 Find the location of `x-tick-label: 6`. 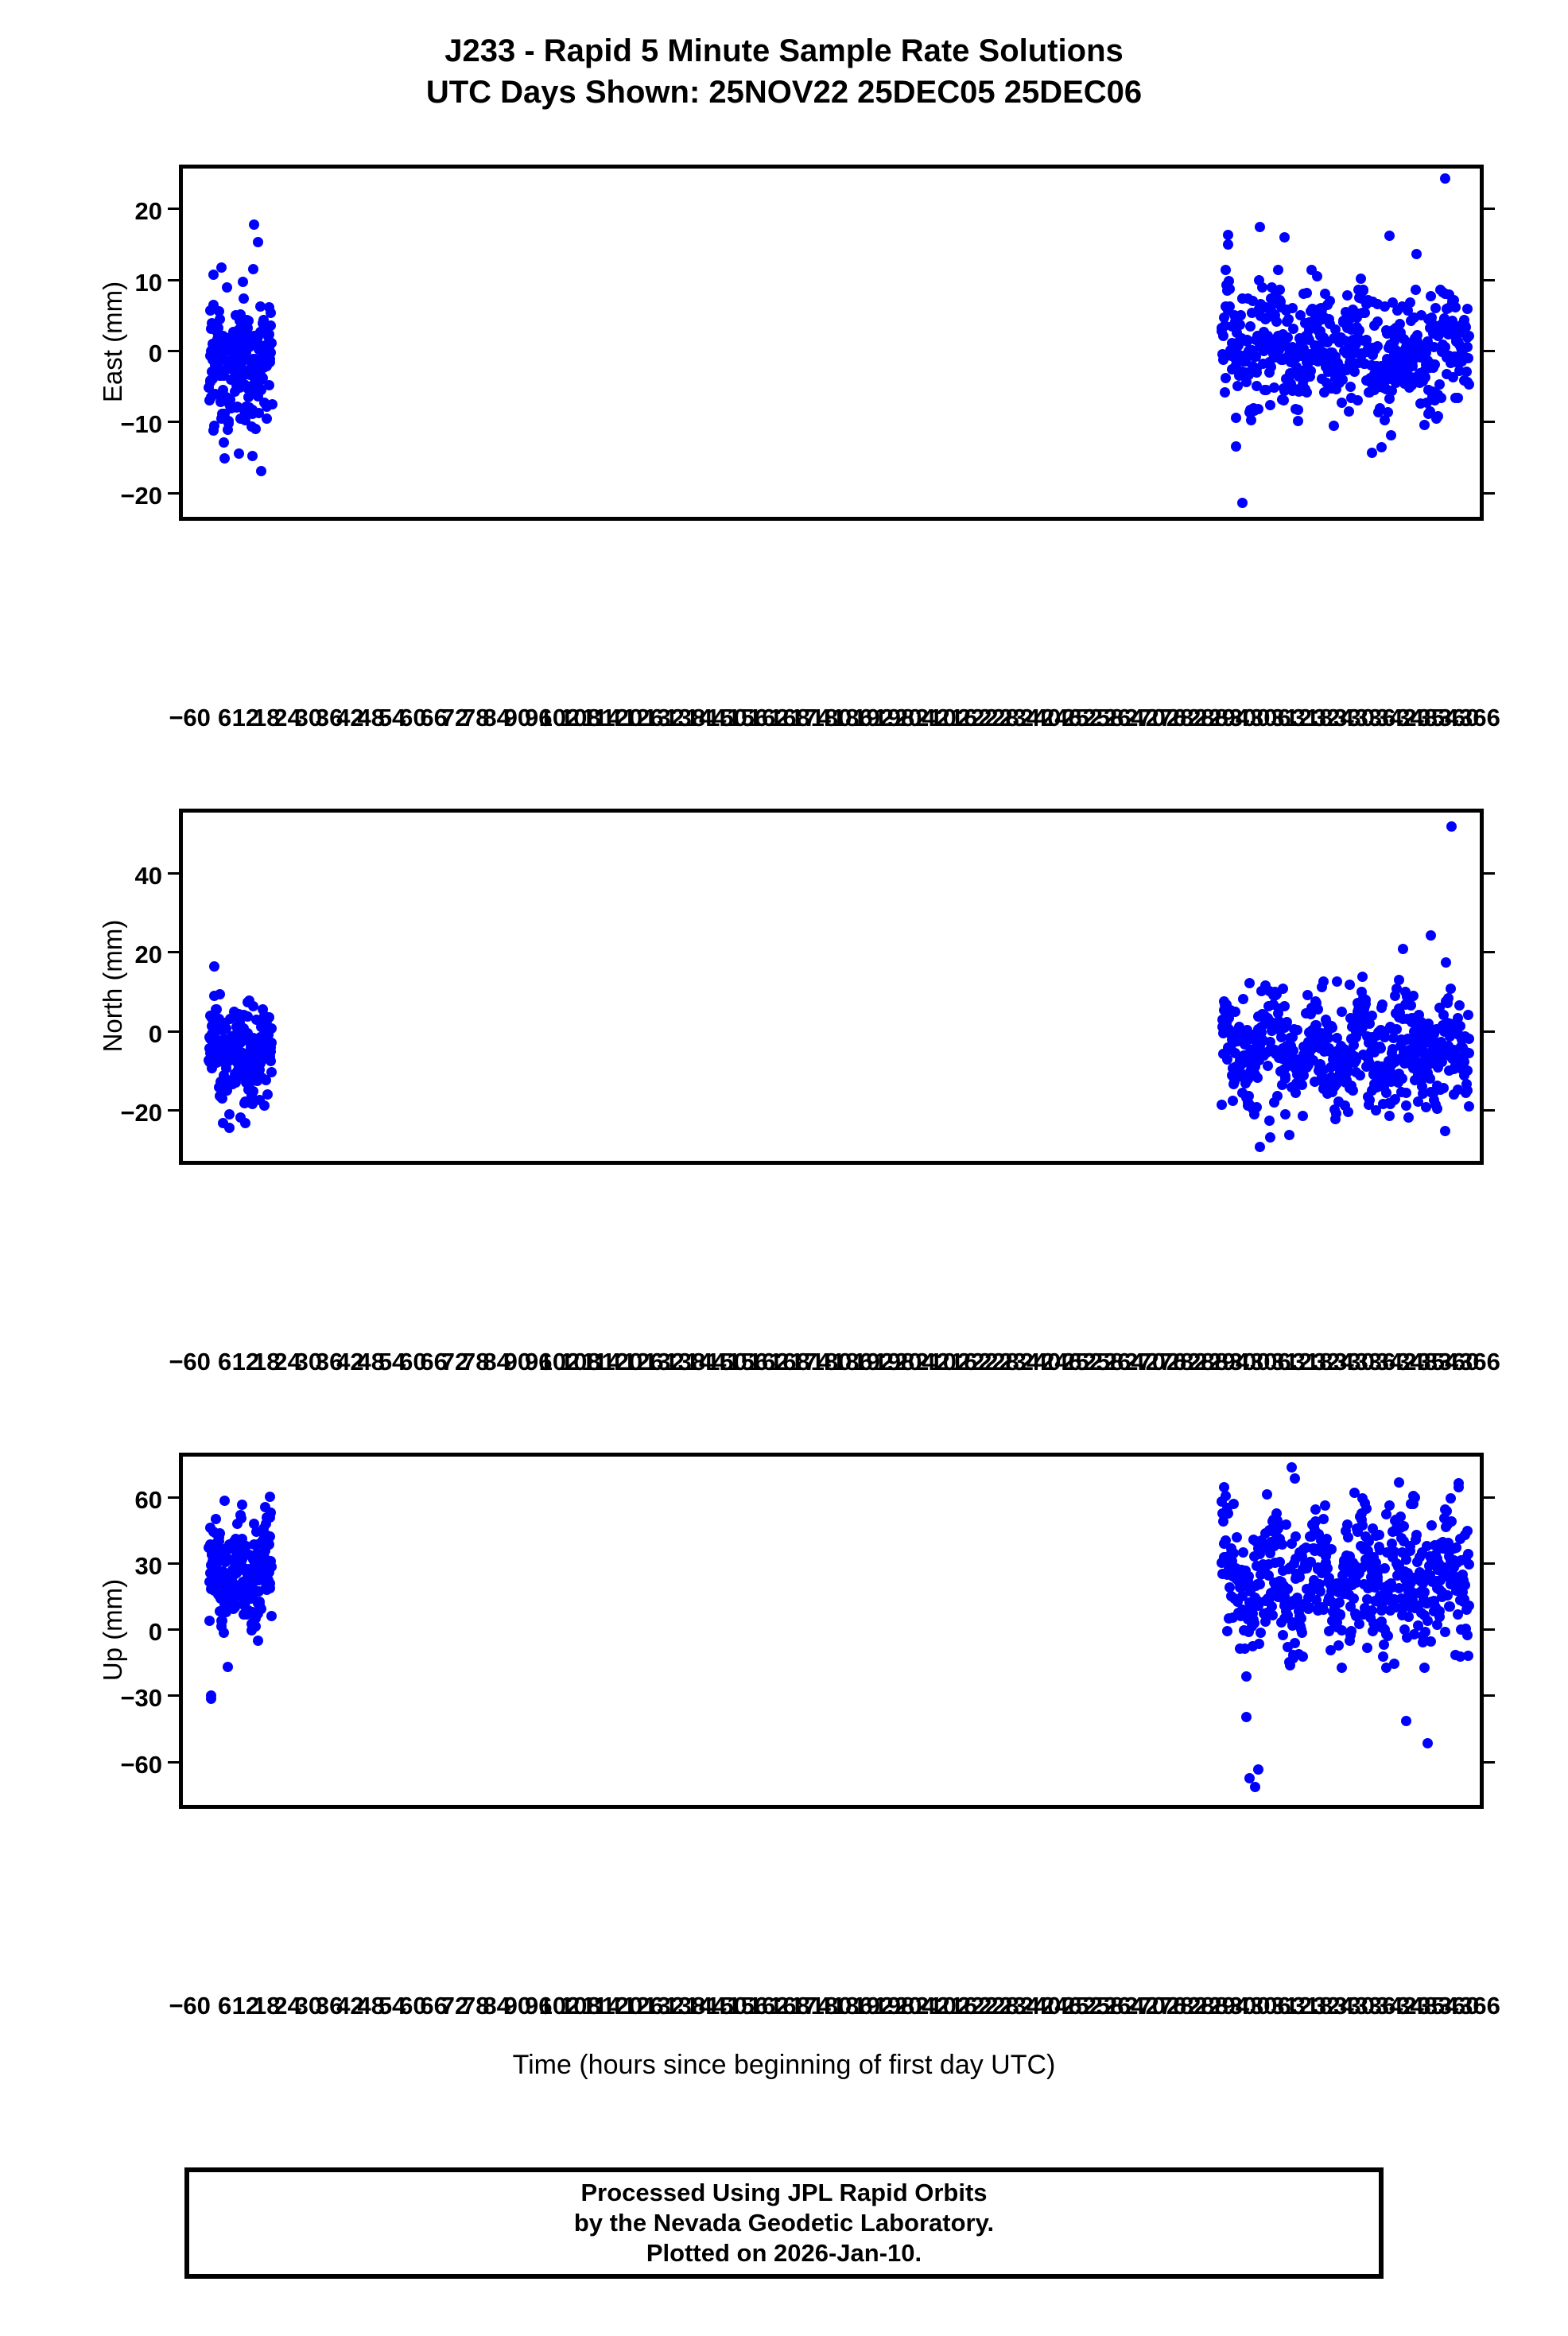

x-tick-label: 6 is located at coordinates (224, 718).